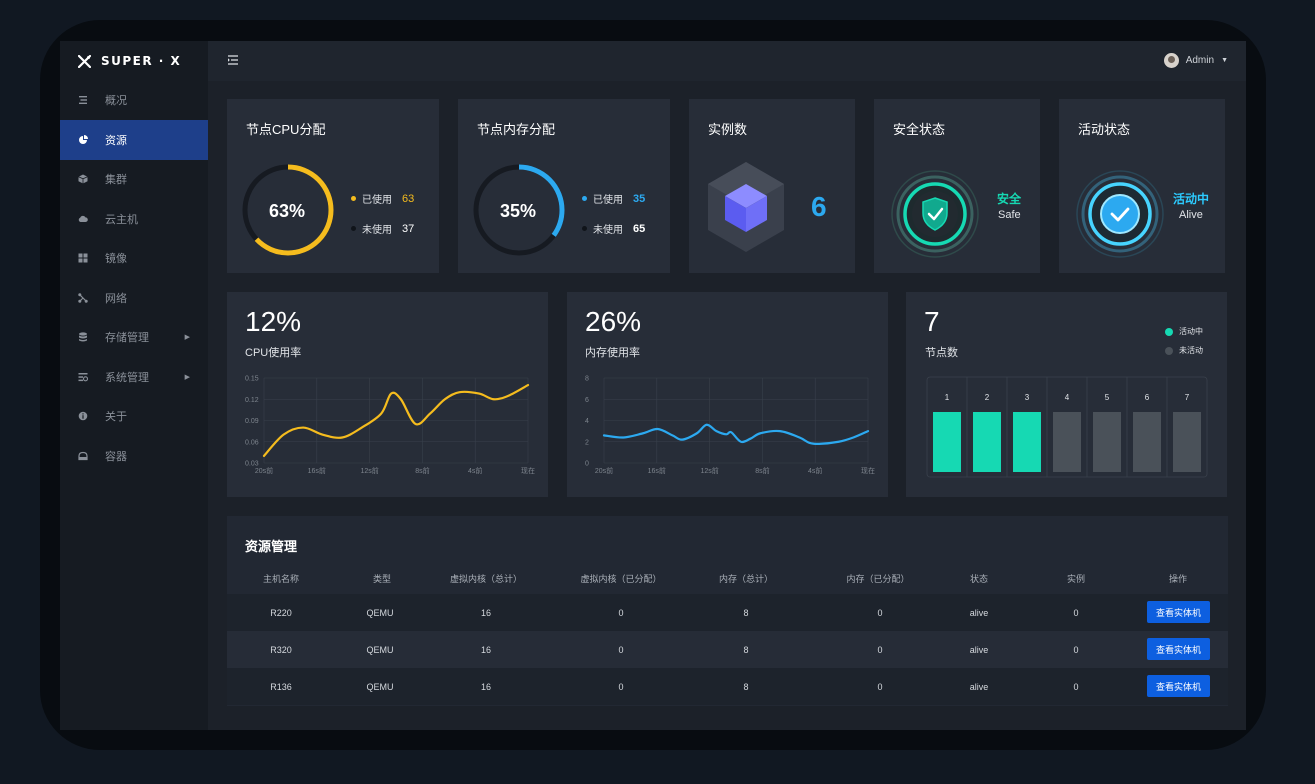 The height and width of the screenshot is (784, 1315). I want to click on x-tick-label: 现在, so click(868, 470).